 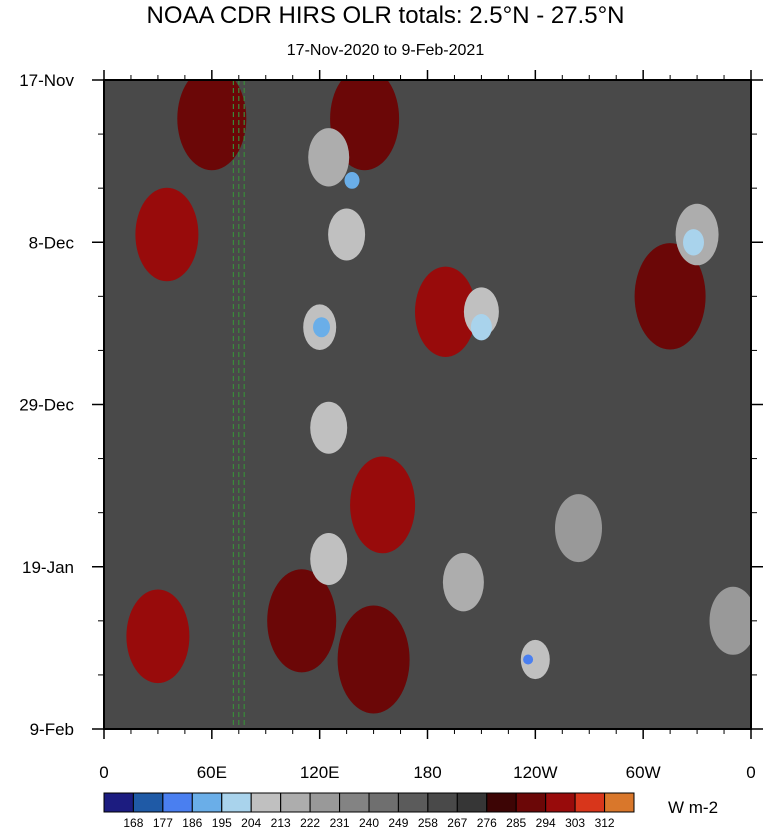 What do you see at coordinates (575, 823) in the screenshot?
I see `colorbar-label: 303` at bounding box center [575, 823].